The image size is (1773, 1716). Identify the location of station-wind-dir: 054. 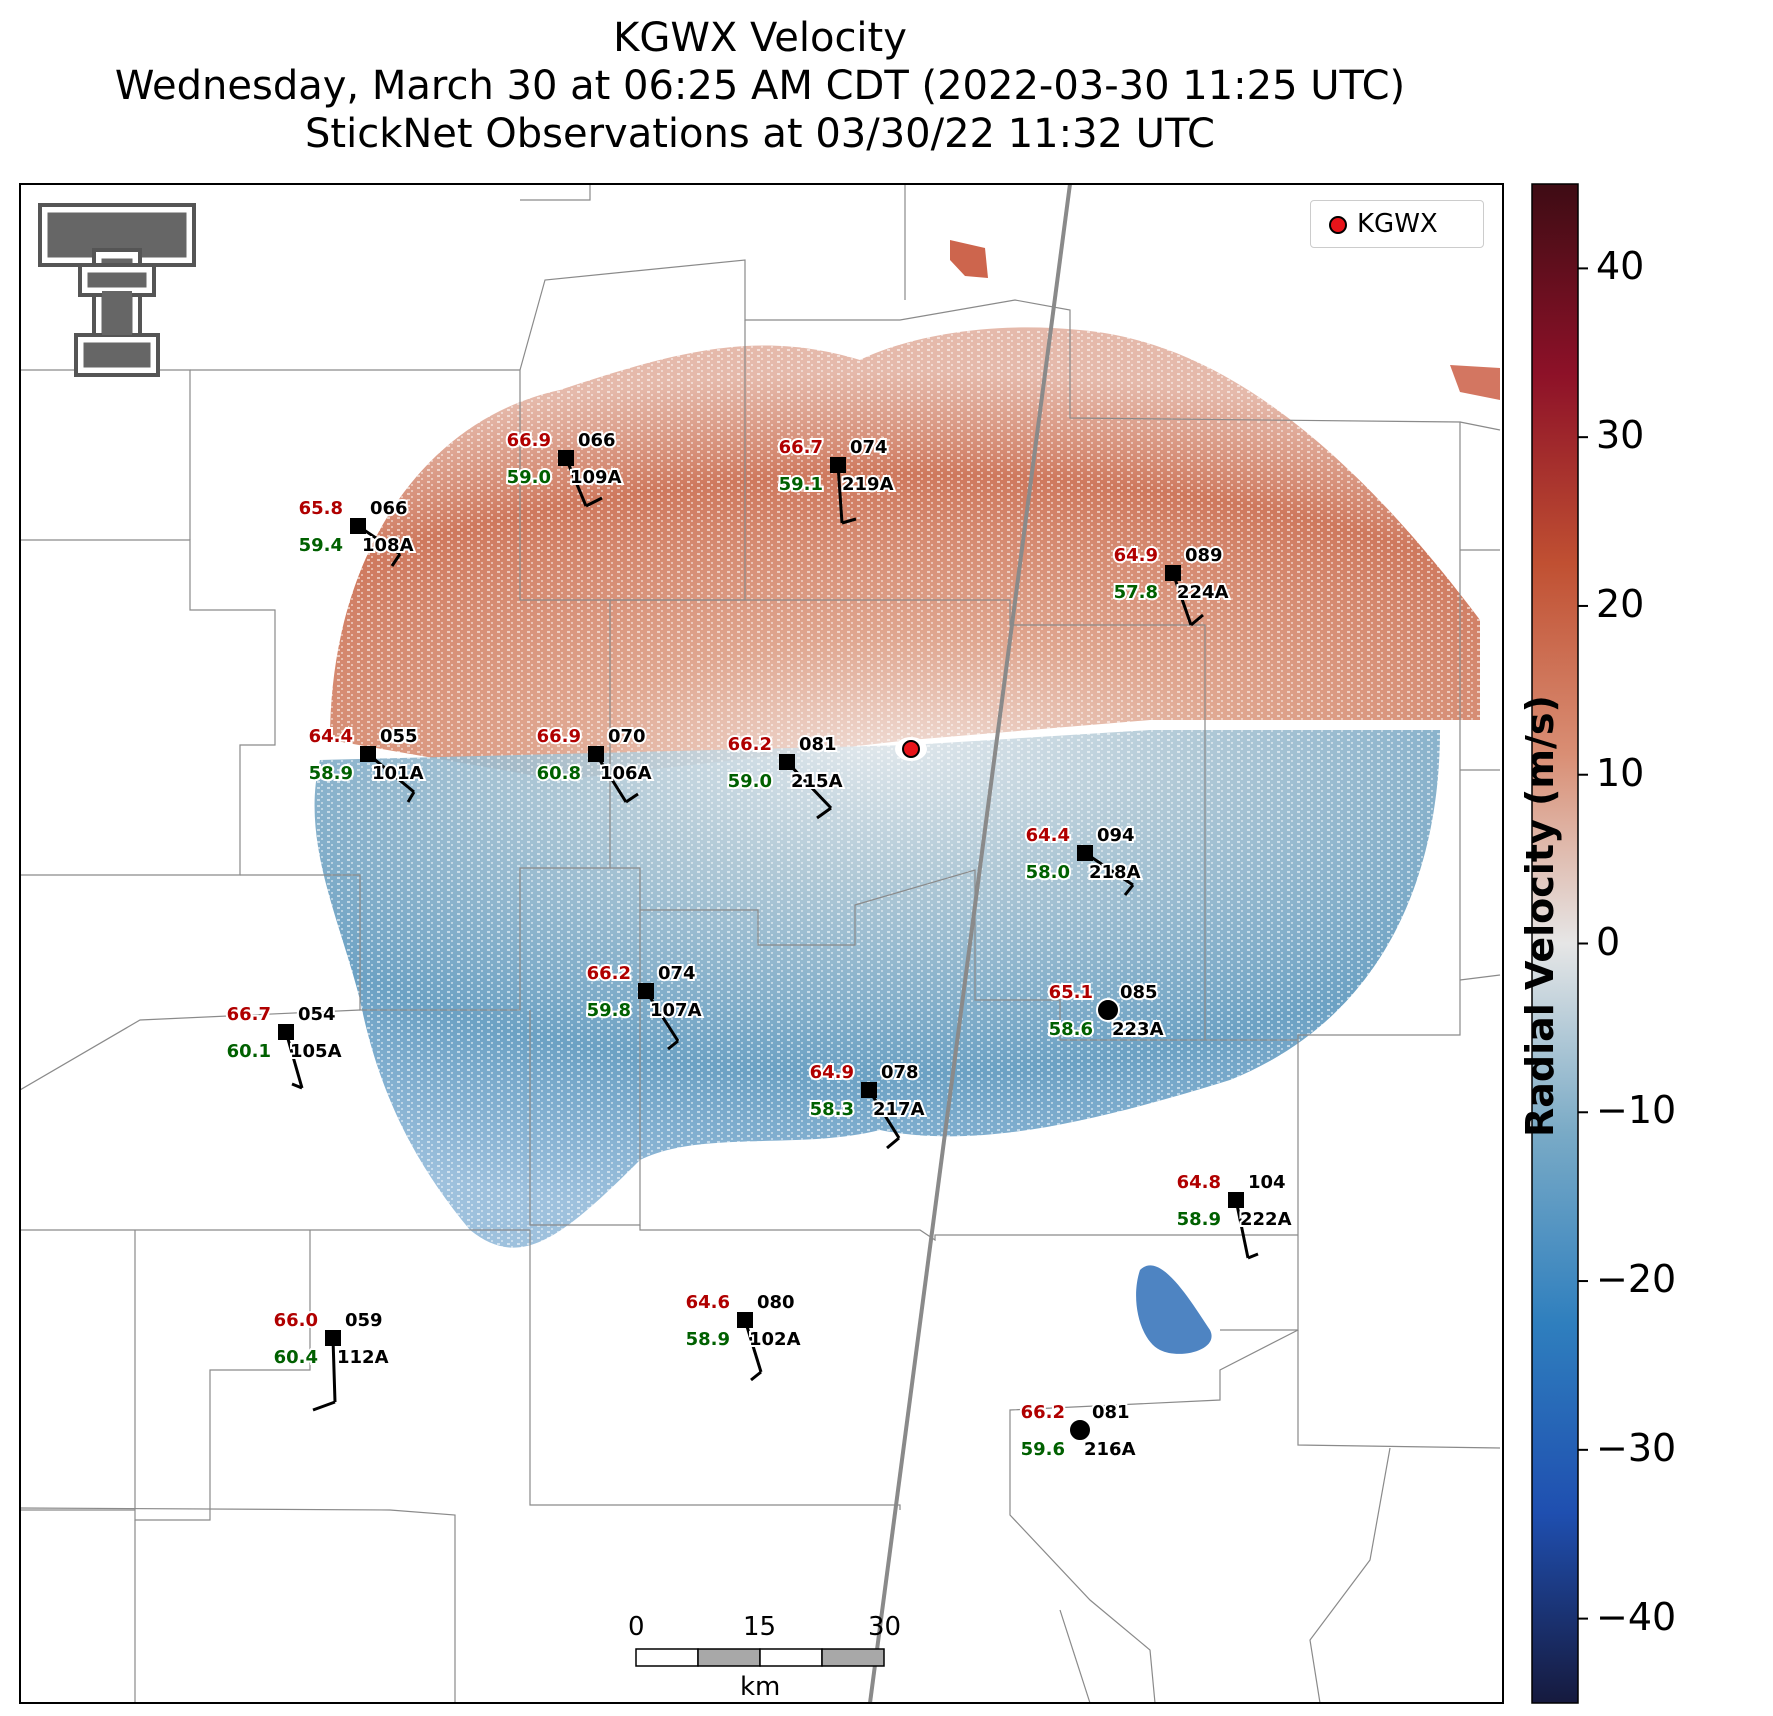
(317, 1014).